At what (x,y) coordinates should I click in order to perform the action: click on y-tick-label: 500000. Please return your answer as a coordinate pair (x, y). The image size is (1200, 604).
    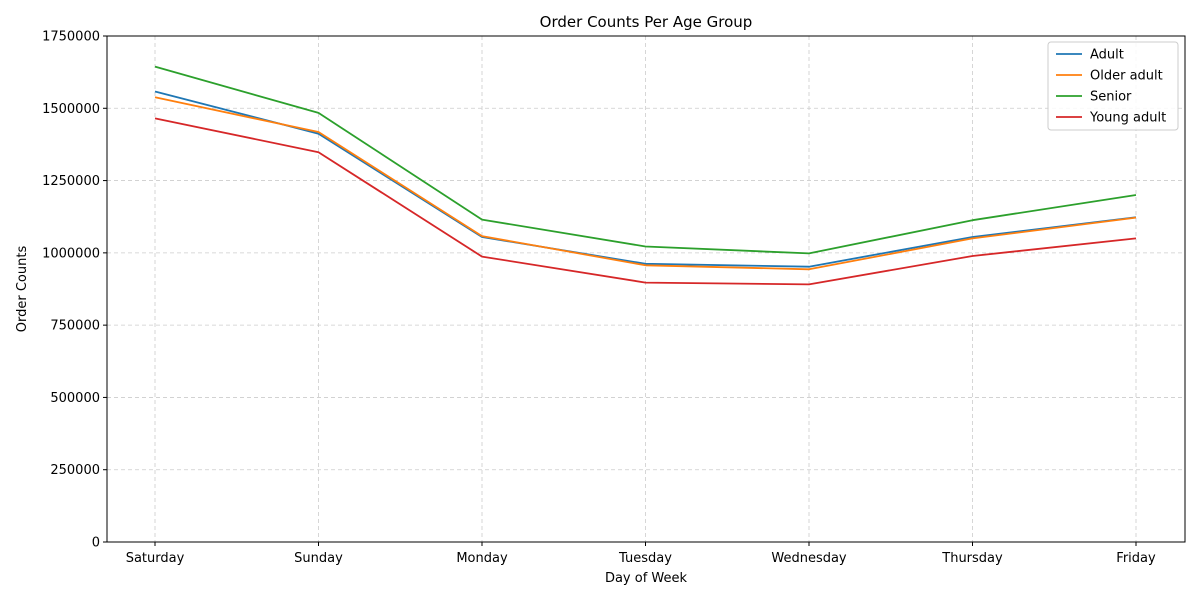
    Looking at the image, I should click on (75, 398).